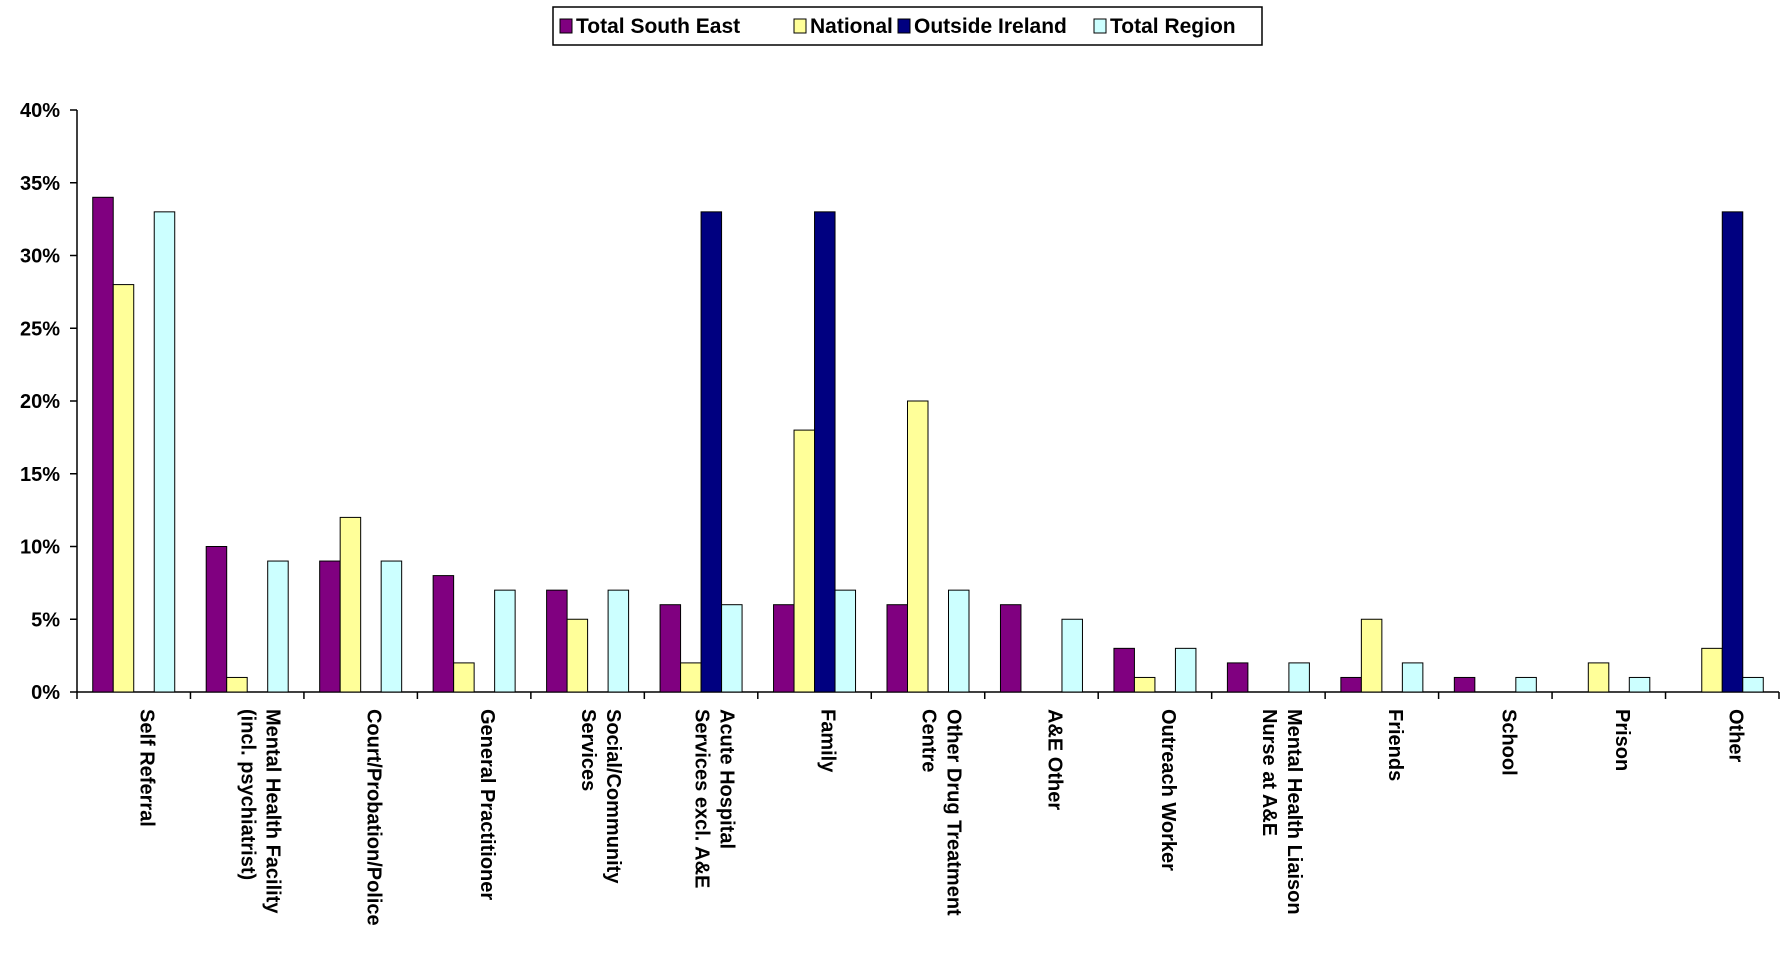  Describe the element at coordinates (1371, 655) in the screenshot. I see `bar-national-friends` at that location.